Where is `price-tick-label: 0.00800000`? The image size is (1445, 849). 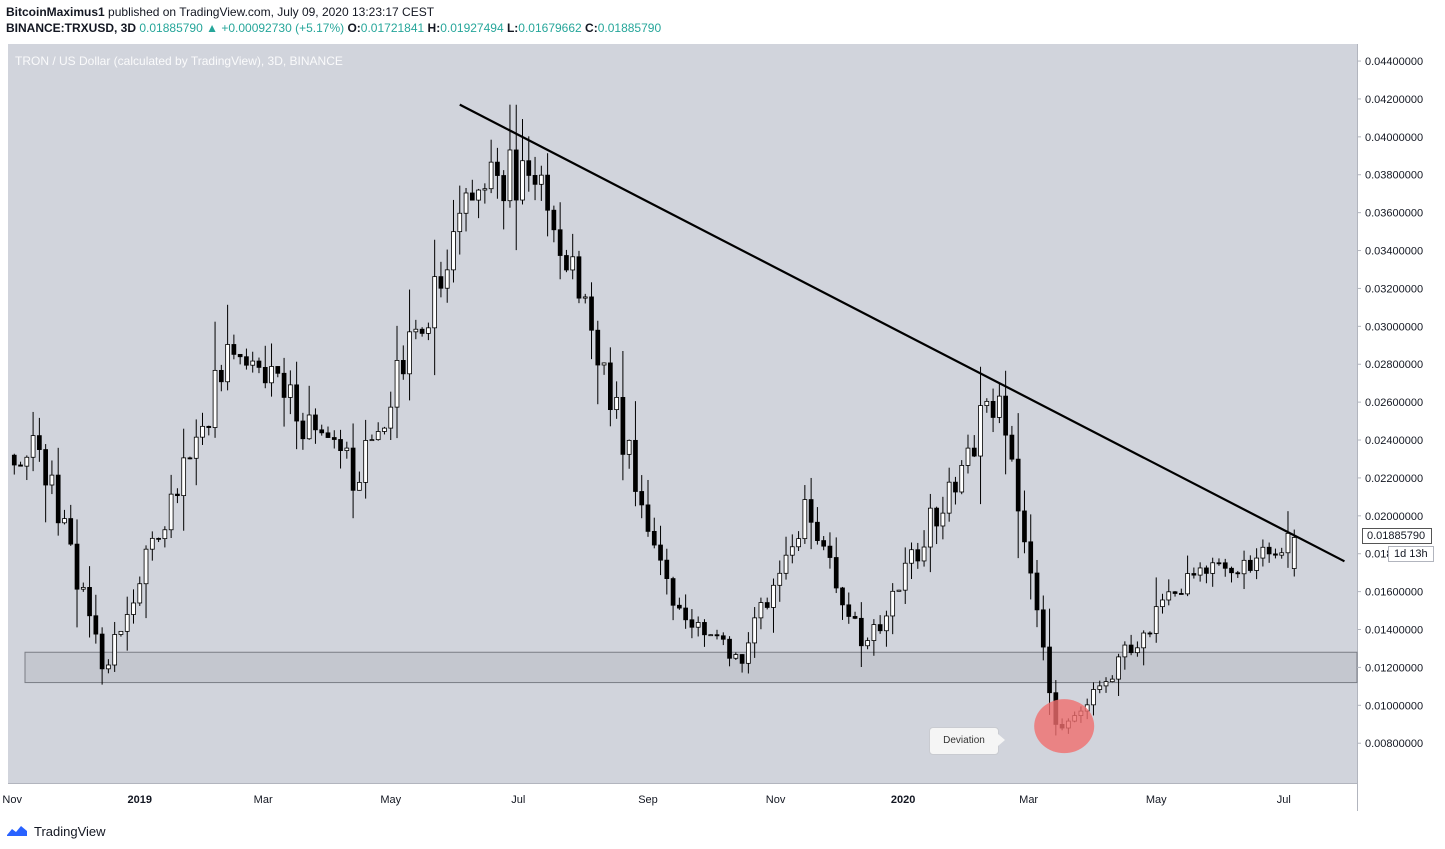 price-tick-label: 0.00800000 is located at coordinates (1394, 744).